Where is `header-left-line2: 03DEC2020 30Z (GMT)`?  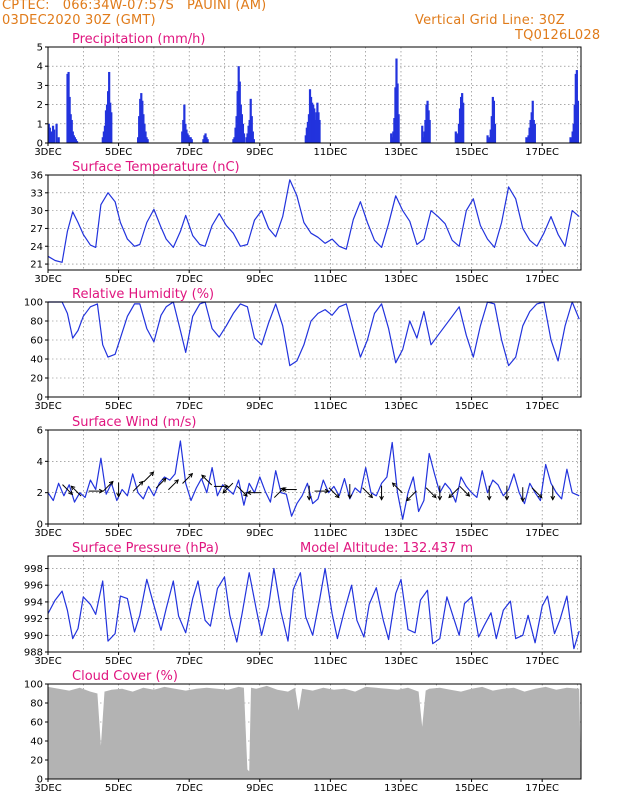
header-left-line2: 03DEC2020 30Z (GMT) is located at coordinates (79, 20).